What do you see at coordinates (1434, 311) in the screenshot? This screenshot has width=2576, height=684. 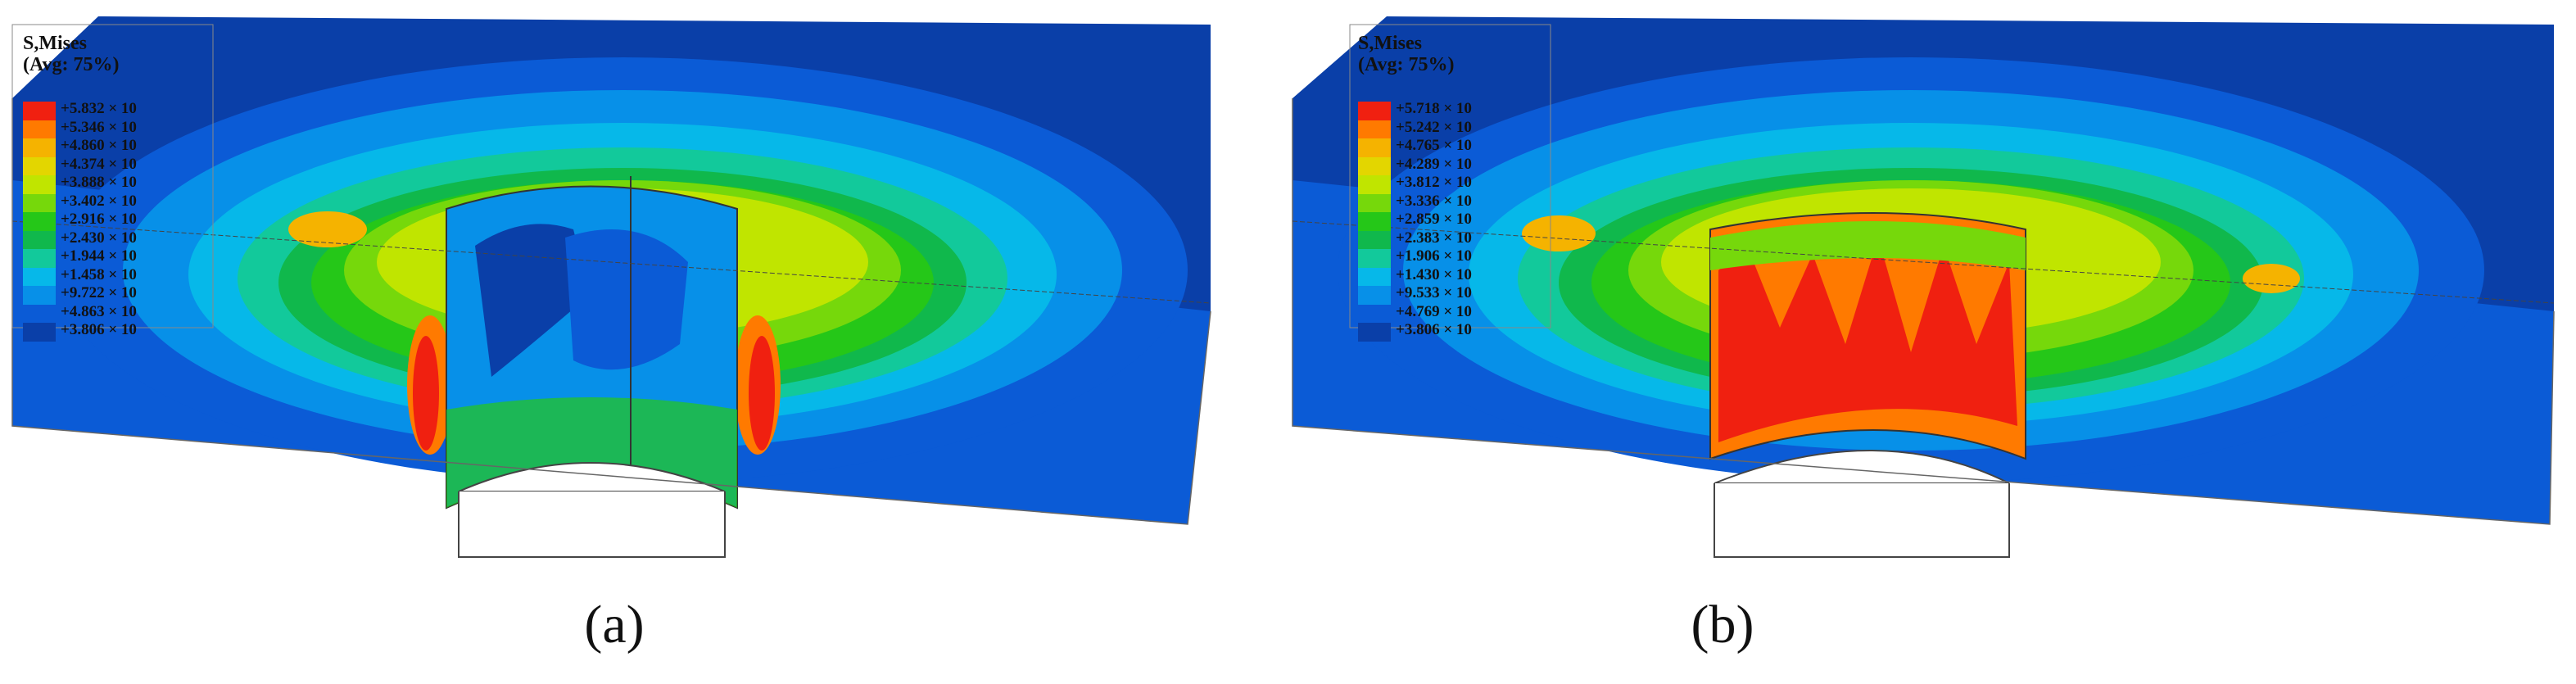 I see `legend-value: +4.769 × 10` at bounding box center [1434, 311].